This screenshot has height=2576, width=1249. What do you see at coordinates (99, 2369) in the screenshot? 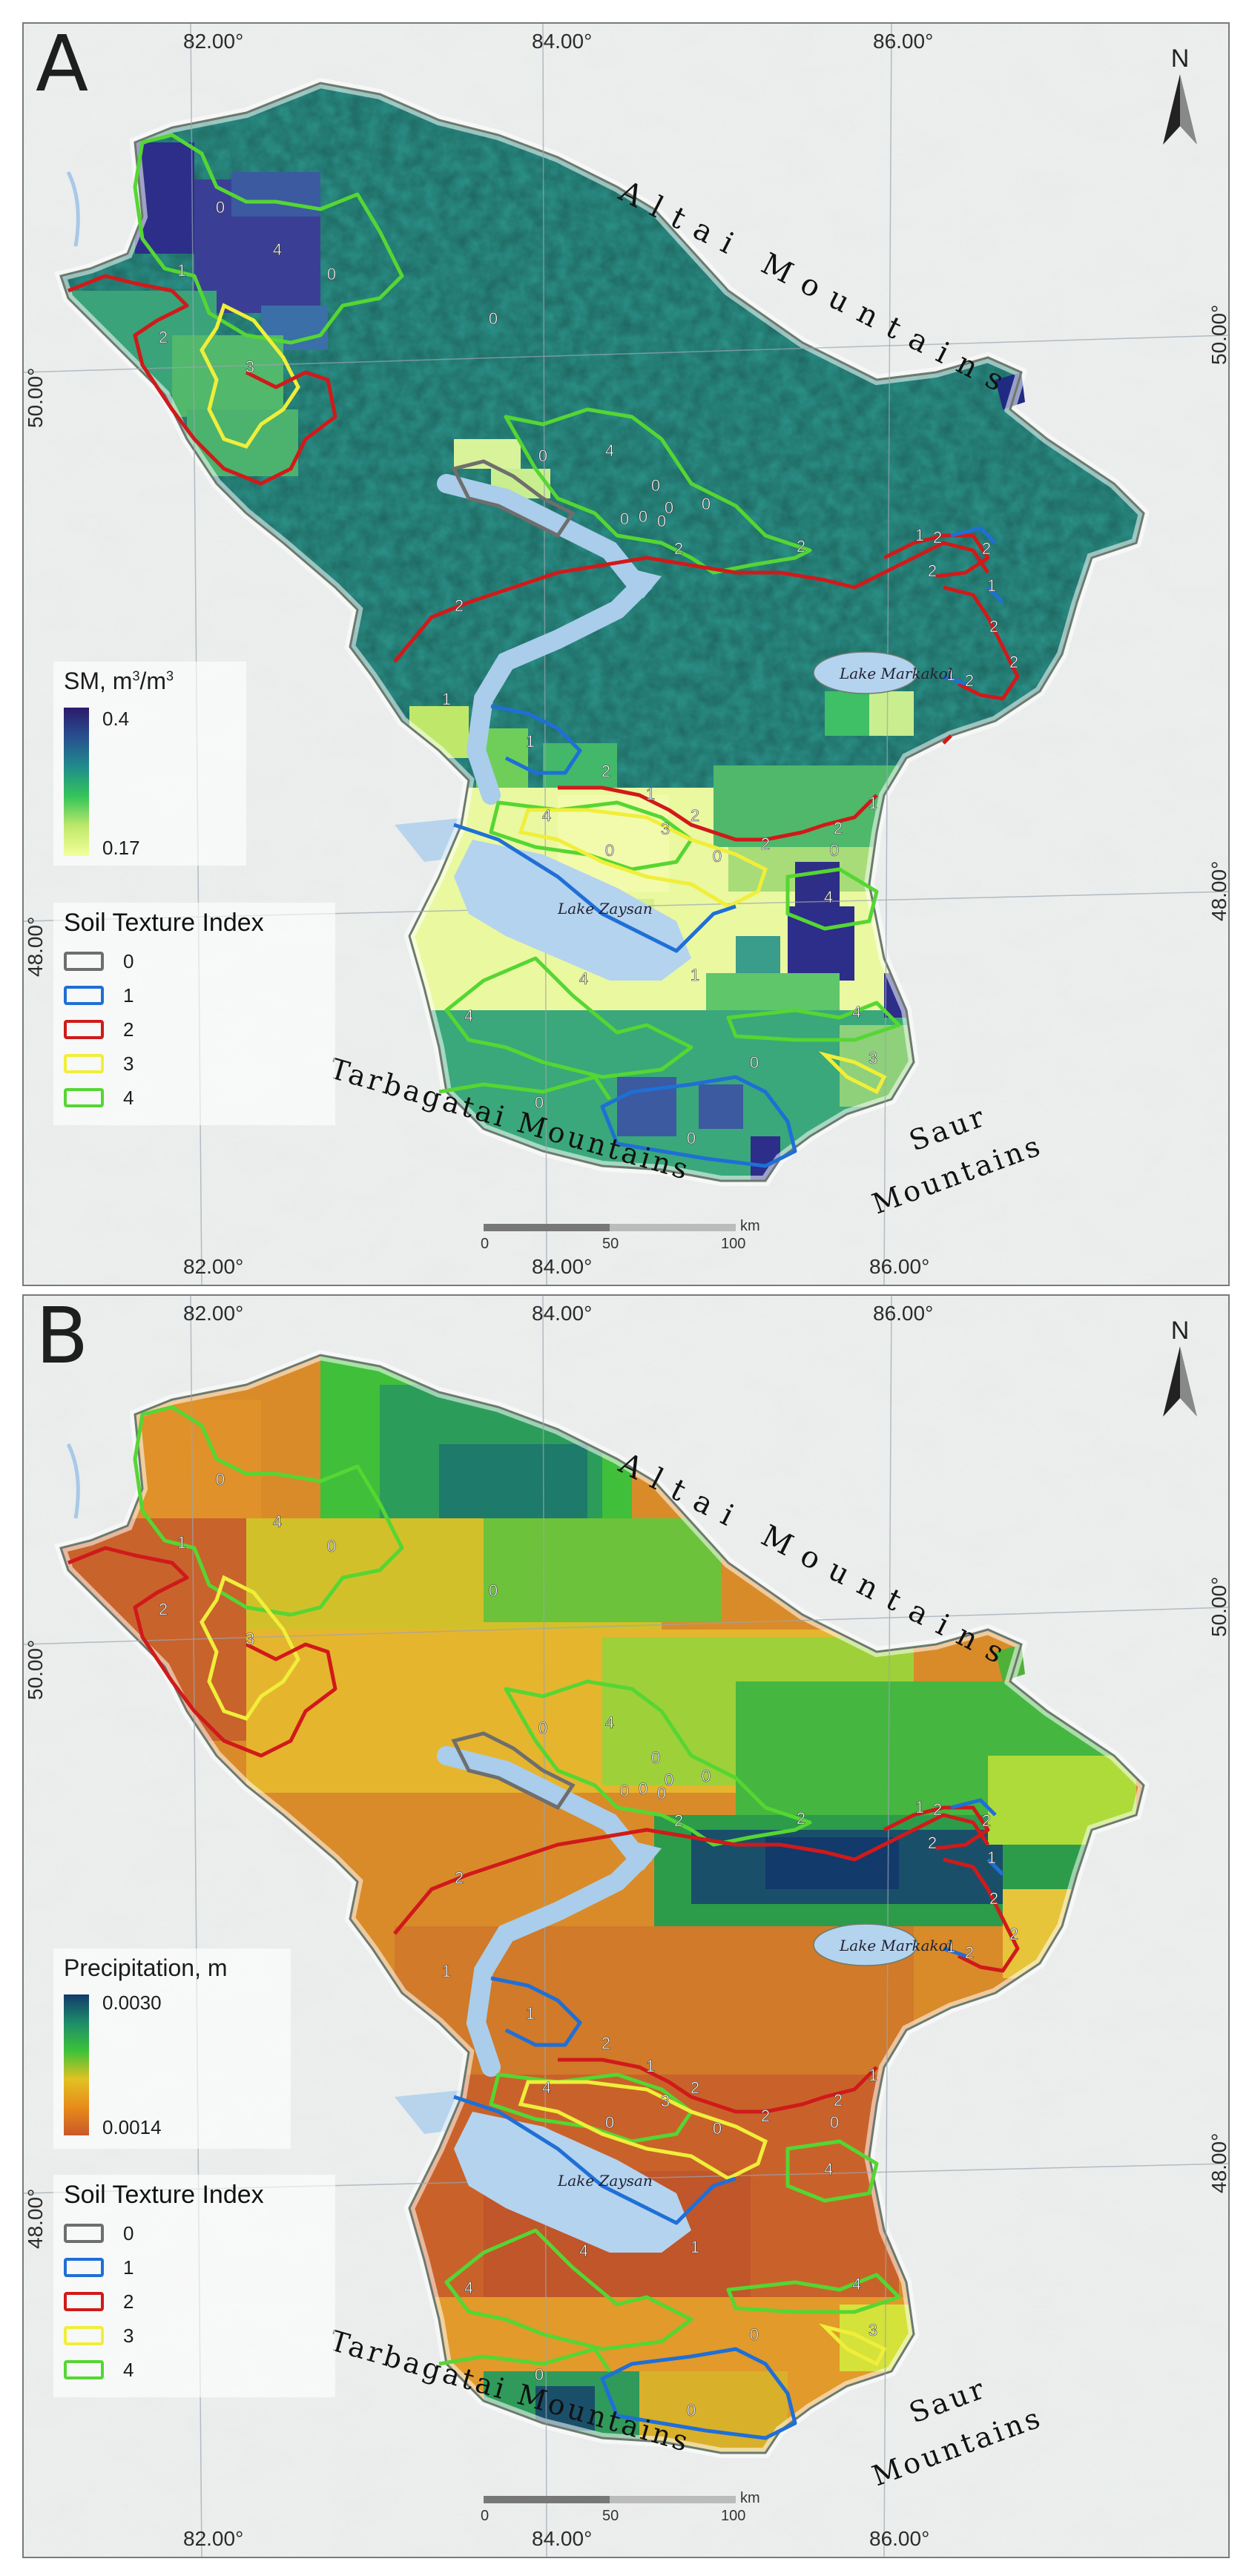
I see `soil-class-4-b: 4` at bounding box center [99, 2369].